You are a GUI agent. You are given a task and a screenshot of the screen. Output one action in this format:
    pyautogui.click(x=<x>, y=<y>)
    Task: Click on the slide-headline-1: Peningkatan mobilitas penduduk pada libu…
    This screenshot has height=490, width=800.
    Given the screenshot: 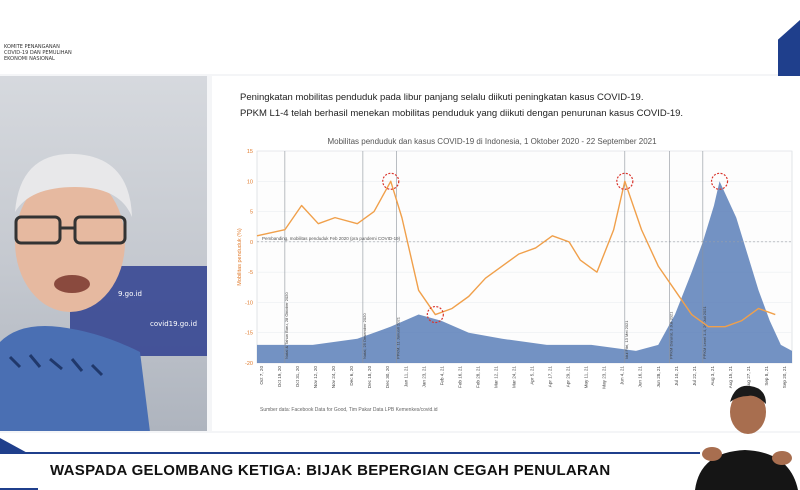 What is the action you would take?
    pyautogui.click(x=442, y=97)
    